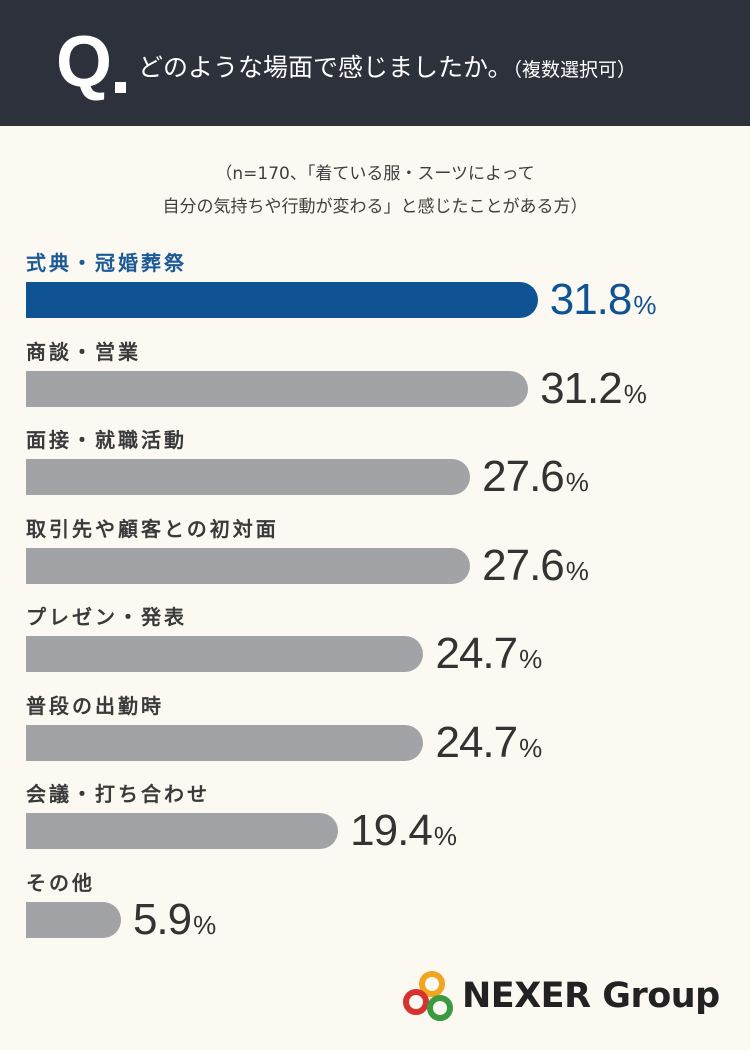  What do you see at coordinates (152, 528) in the screenshot?
I see `category-label: 取引先や顧客との初対面` at bounding box center [152, 528].